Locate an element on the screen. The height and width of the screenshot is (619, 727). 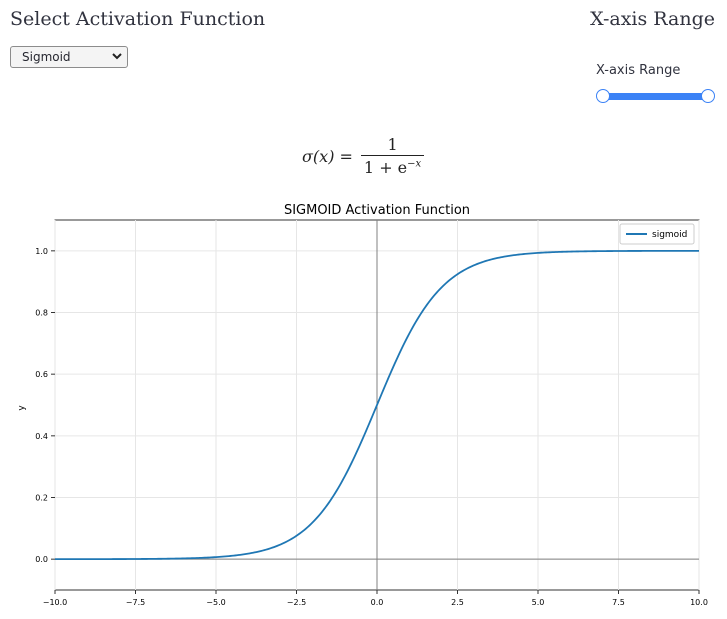
formula: σ(x) = 1 1 + e−x is located at coordinates (363, 156).